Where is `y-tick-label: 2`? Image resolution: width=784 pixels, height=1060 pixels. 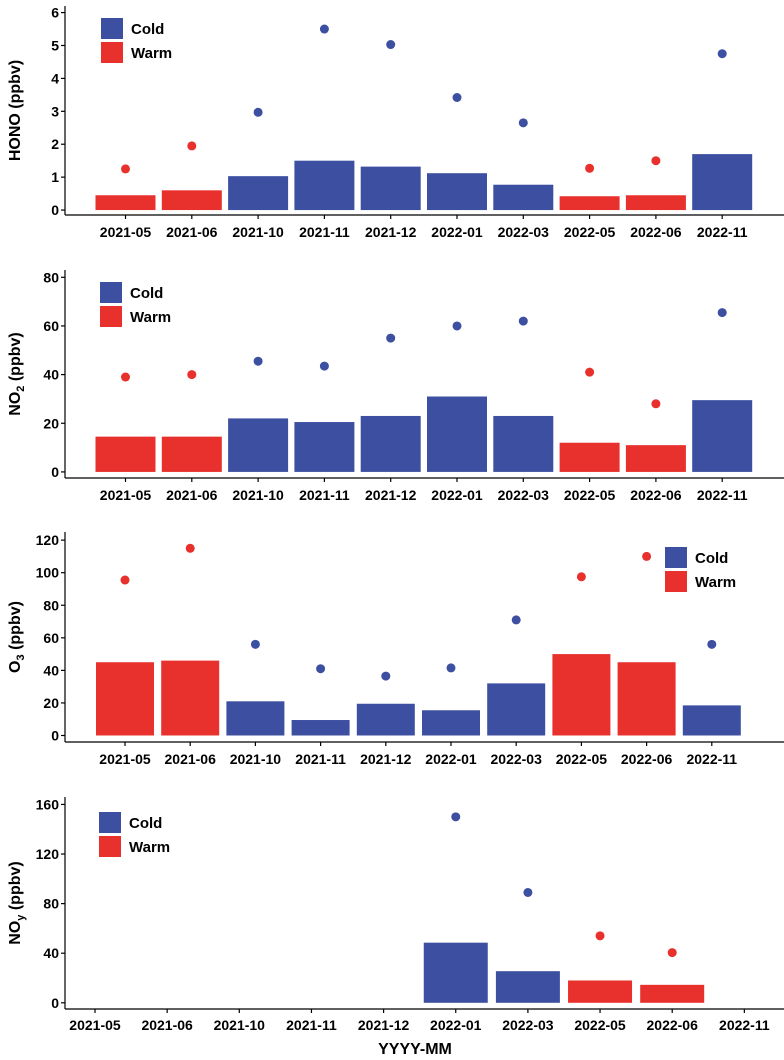
y-tick-label: 2 is located at coordinates (55, 144).